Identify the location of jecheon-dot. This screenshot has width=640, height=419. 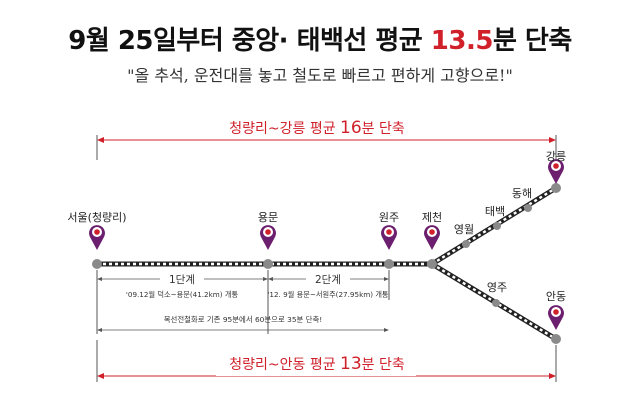
(432, 264).